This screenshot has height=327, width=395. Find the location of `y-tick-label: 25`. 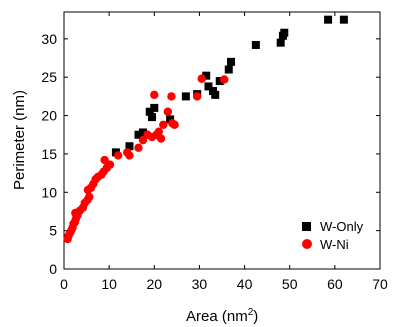

y-tick-label: 25 is located at coordinates (49, 77).